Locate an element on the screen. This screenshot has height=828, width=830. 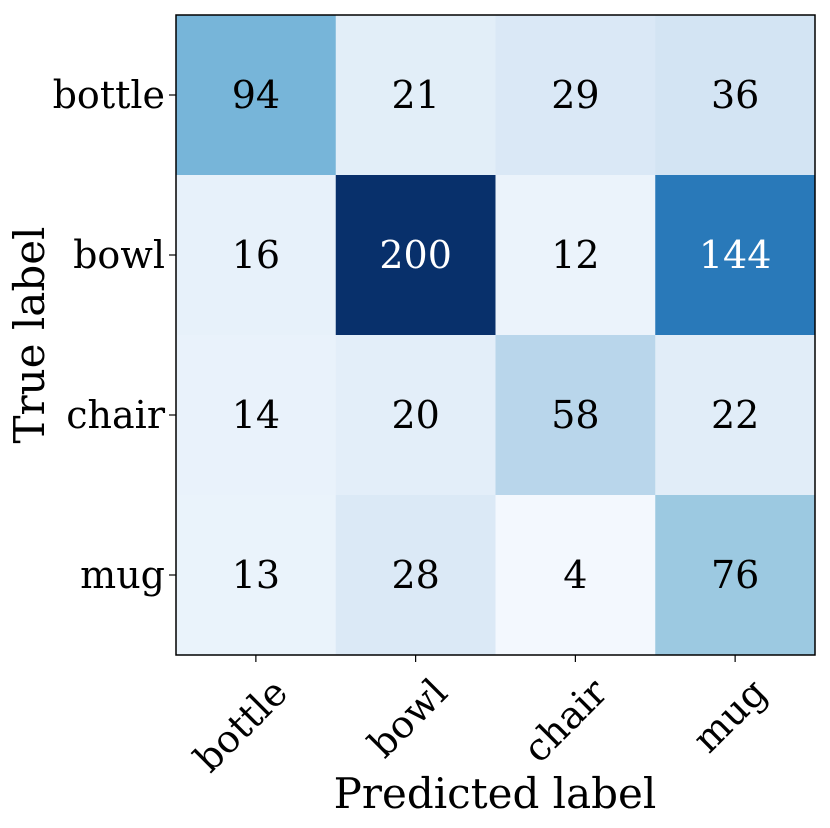
cell-value-label: 13 is located at coordinates (256, 575).